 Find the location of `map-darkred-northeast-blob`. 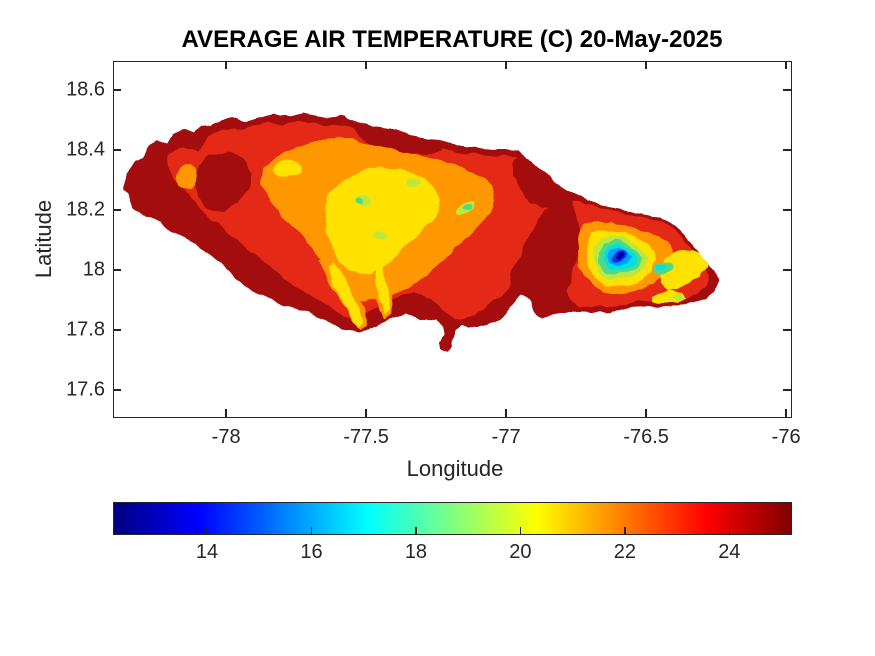

map-darkred-northeast-blob is located at coordinates (537, 182).